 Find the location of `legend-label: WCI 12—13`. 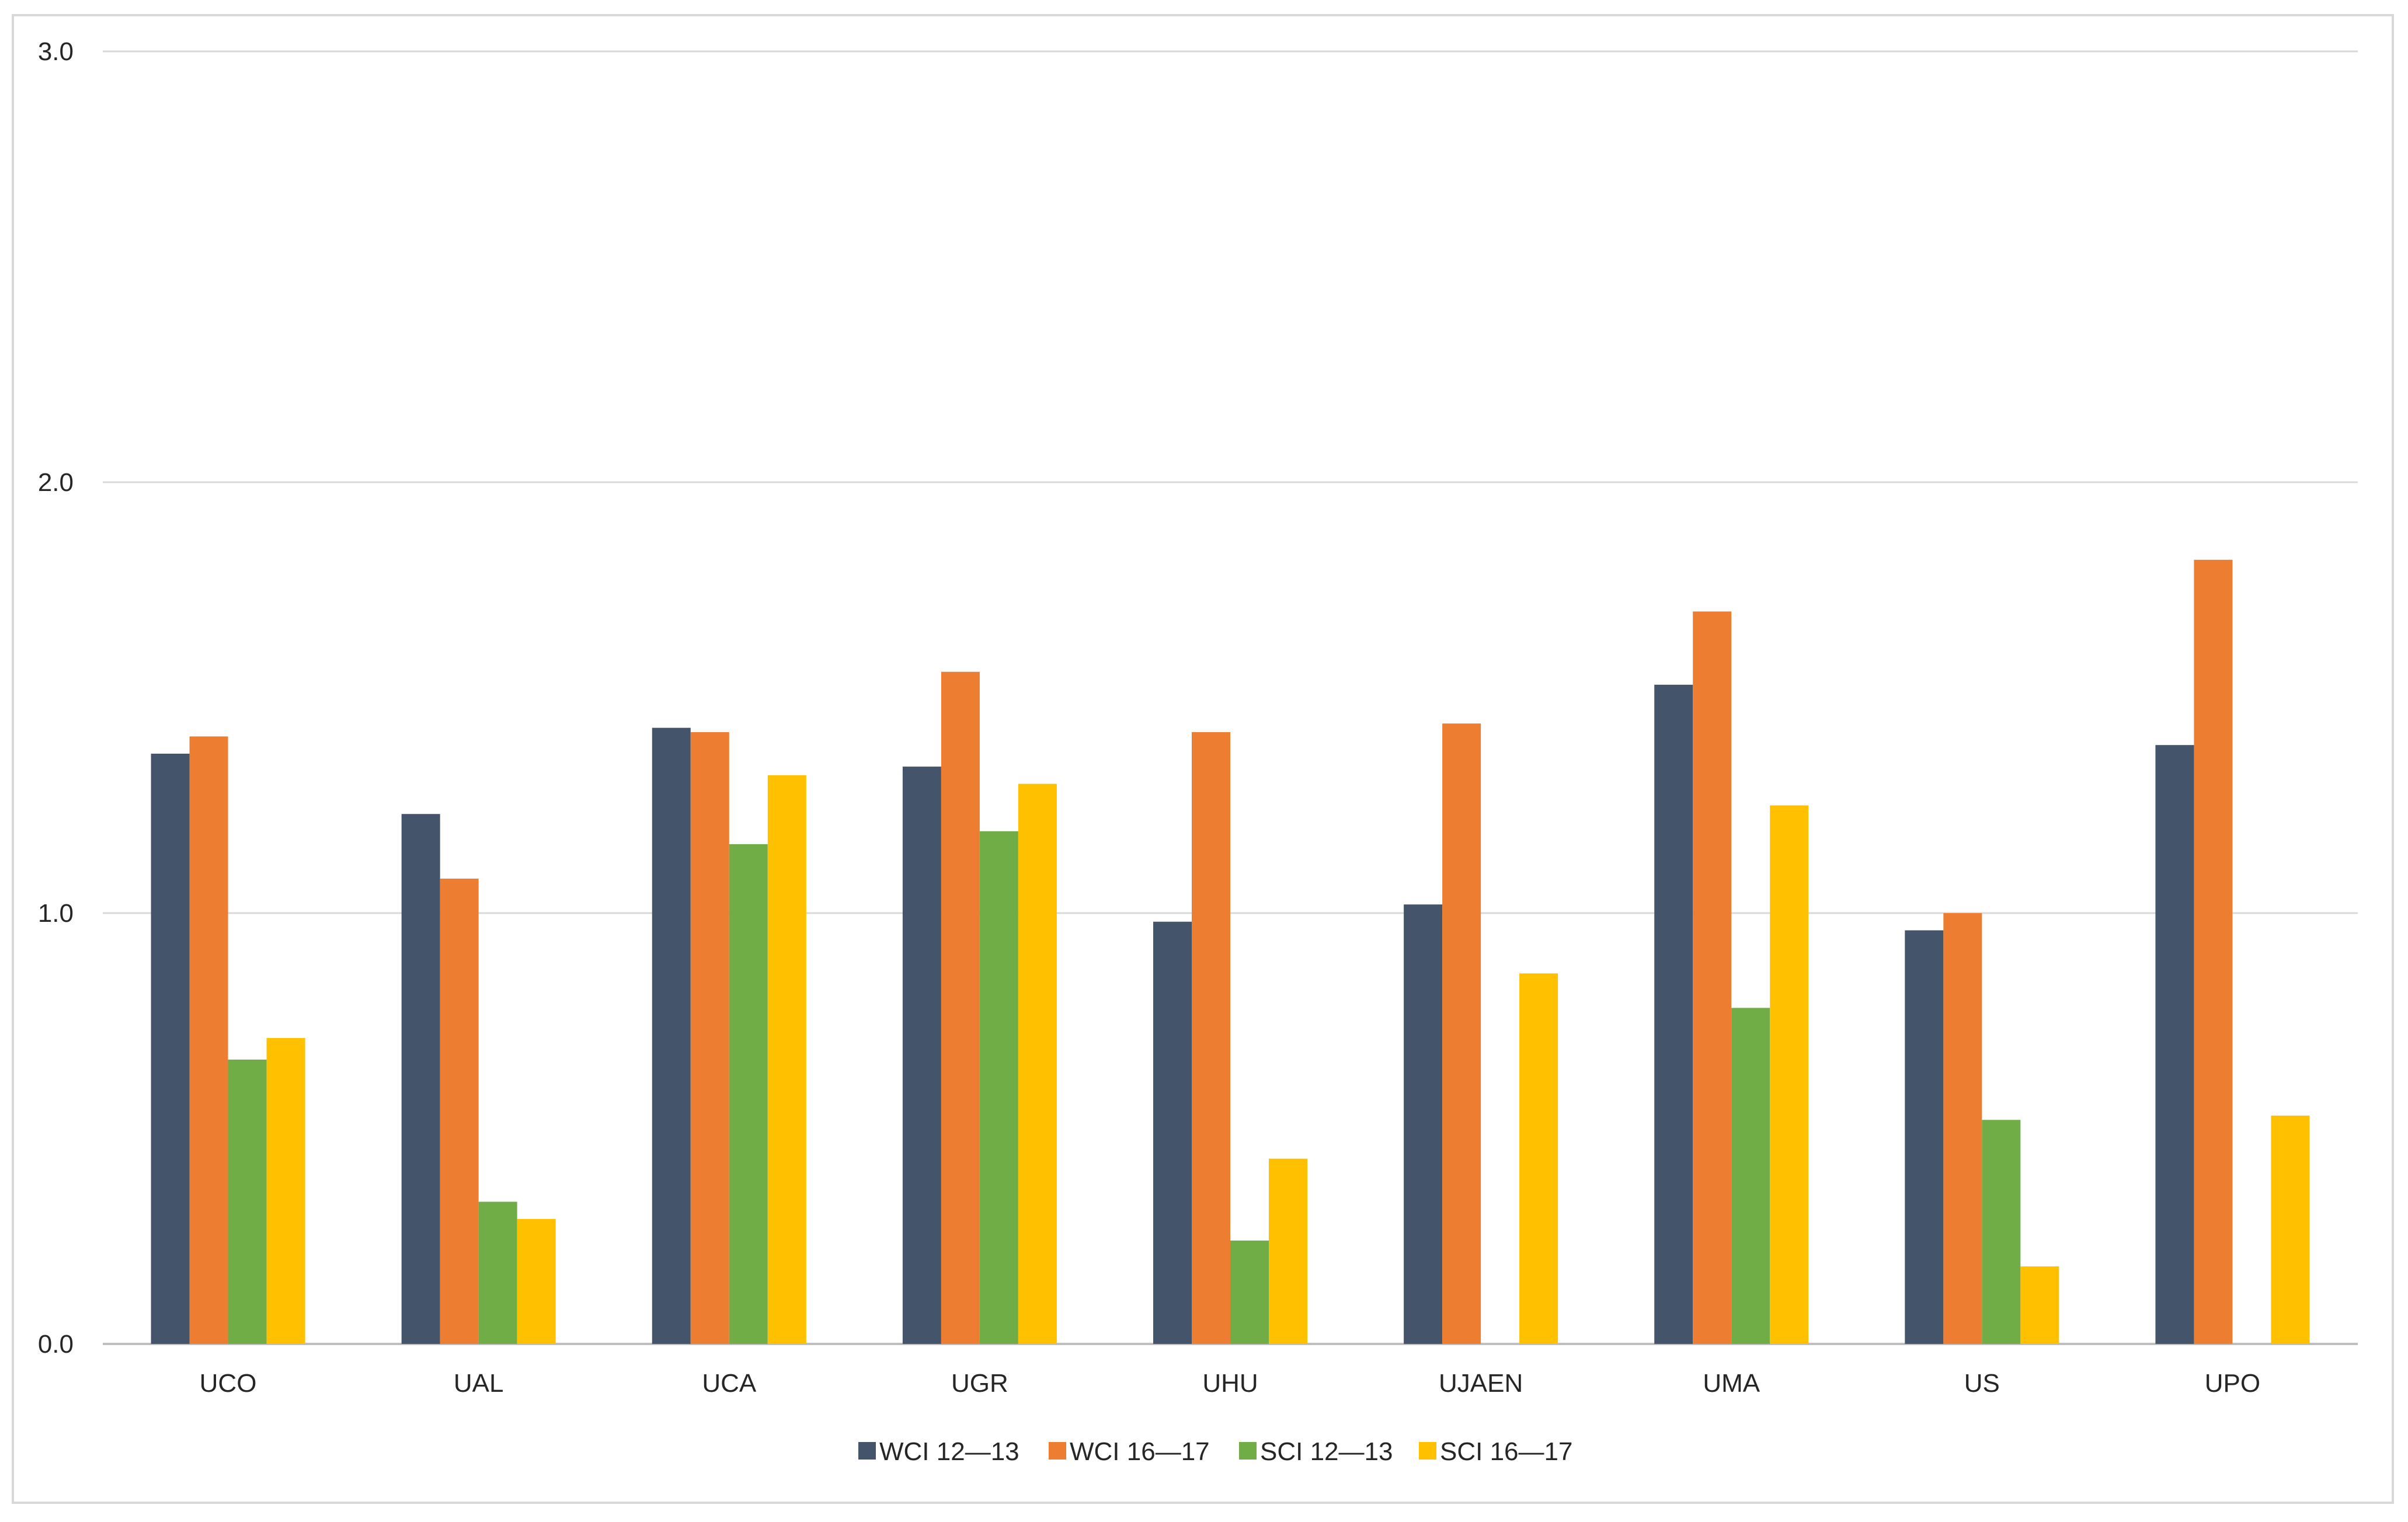

legend-label: WCI 12—13 is located at coordinates (949, 1451).